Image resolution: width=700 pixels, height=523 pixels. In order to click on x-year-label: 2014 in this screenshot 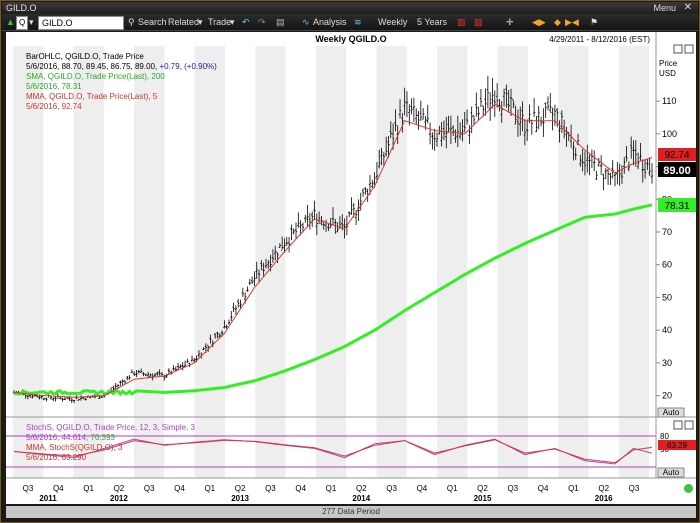, I will do `click(361, 498)`.